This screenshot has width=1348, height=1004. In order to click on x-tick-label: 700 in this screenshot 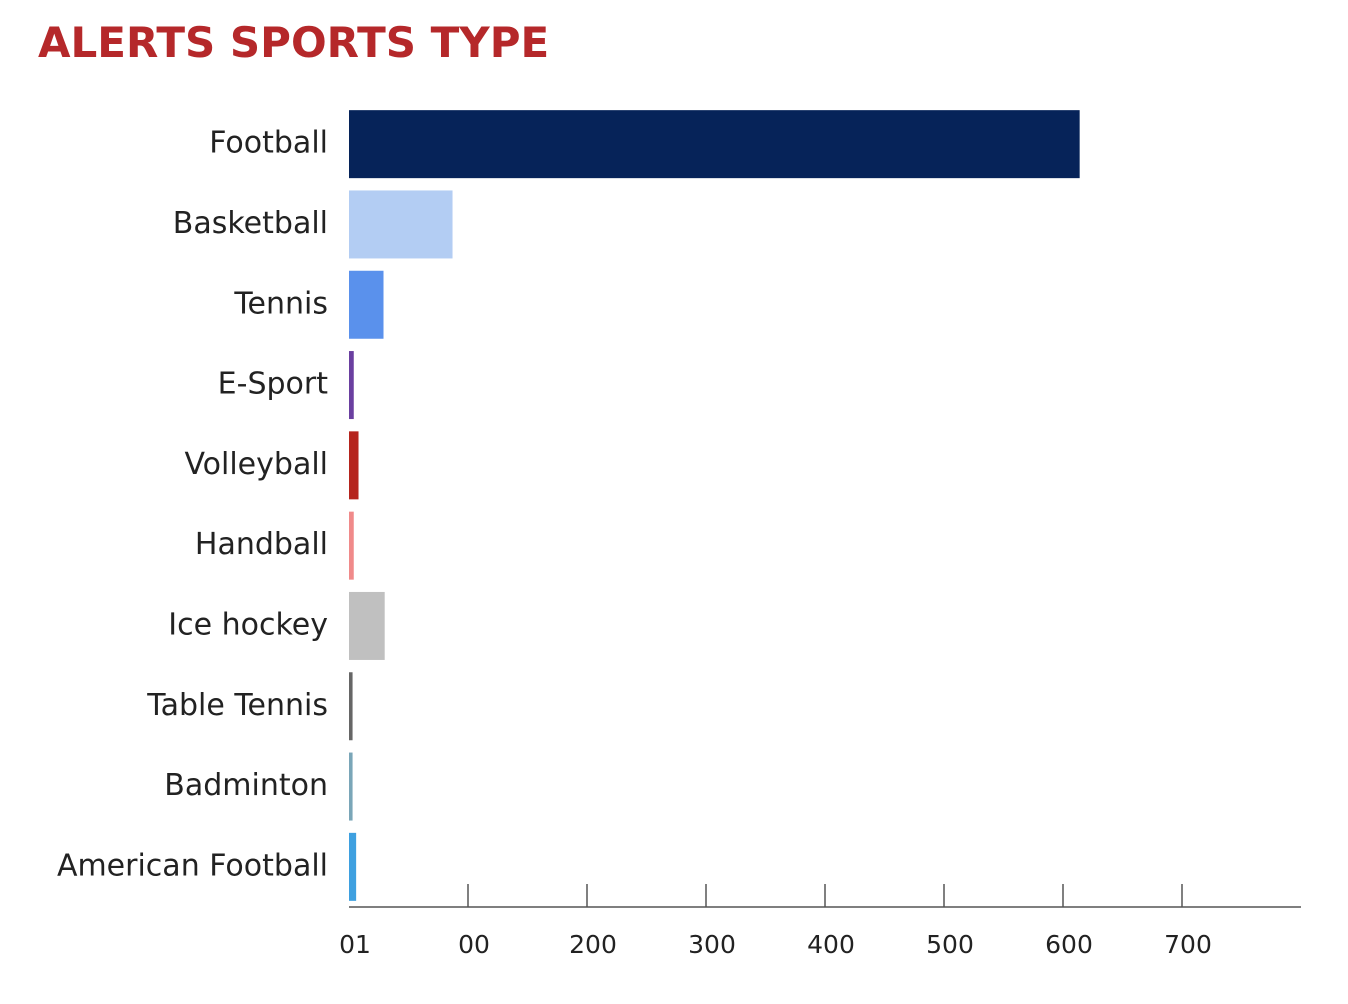, I will do `click(1188, 944)`.